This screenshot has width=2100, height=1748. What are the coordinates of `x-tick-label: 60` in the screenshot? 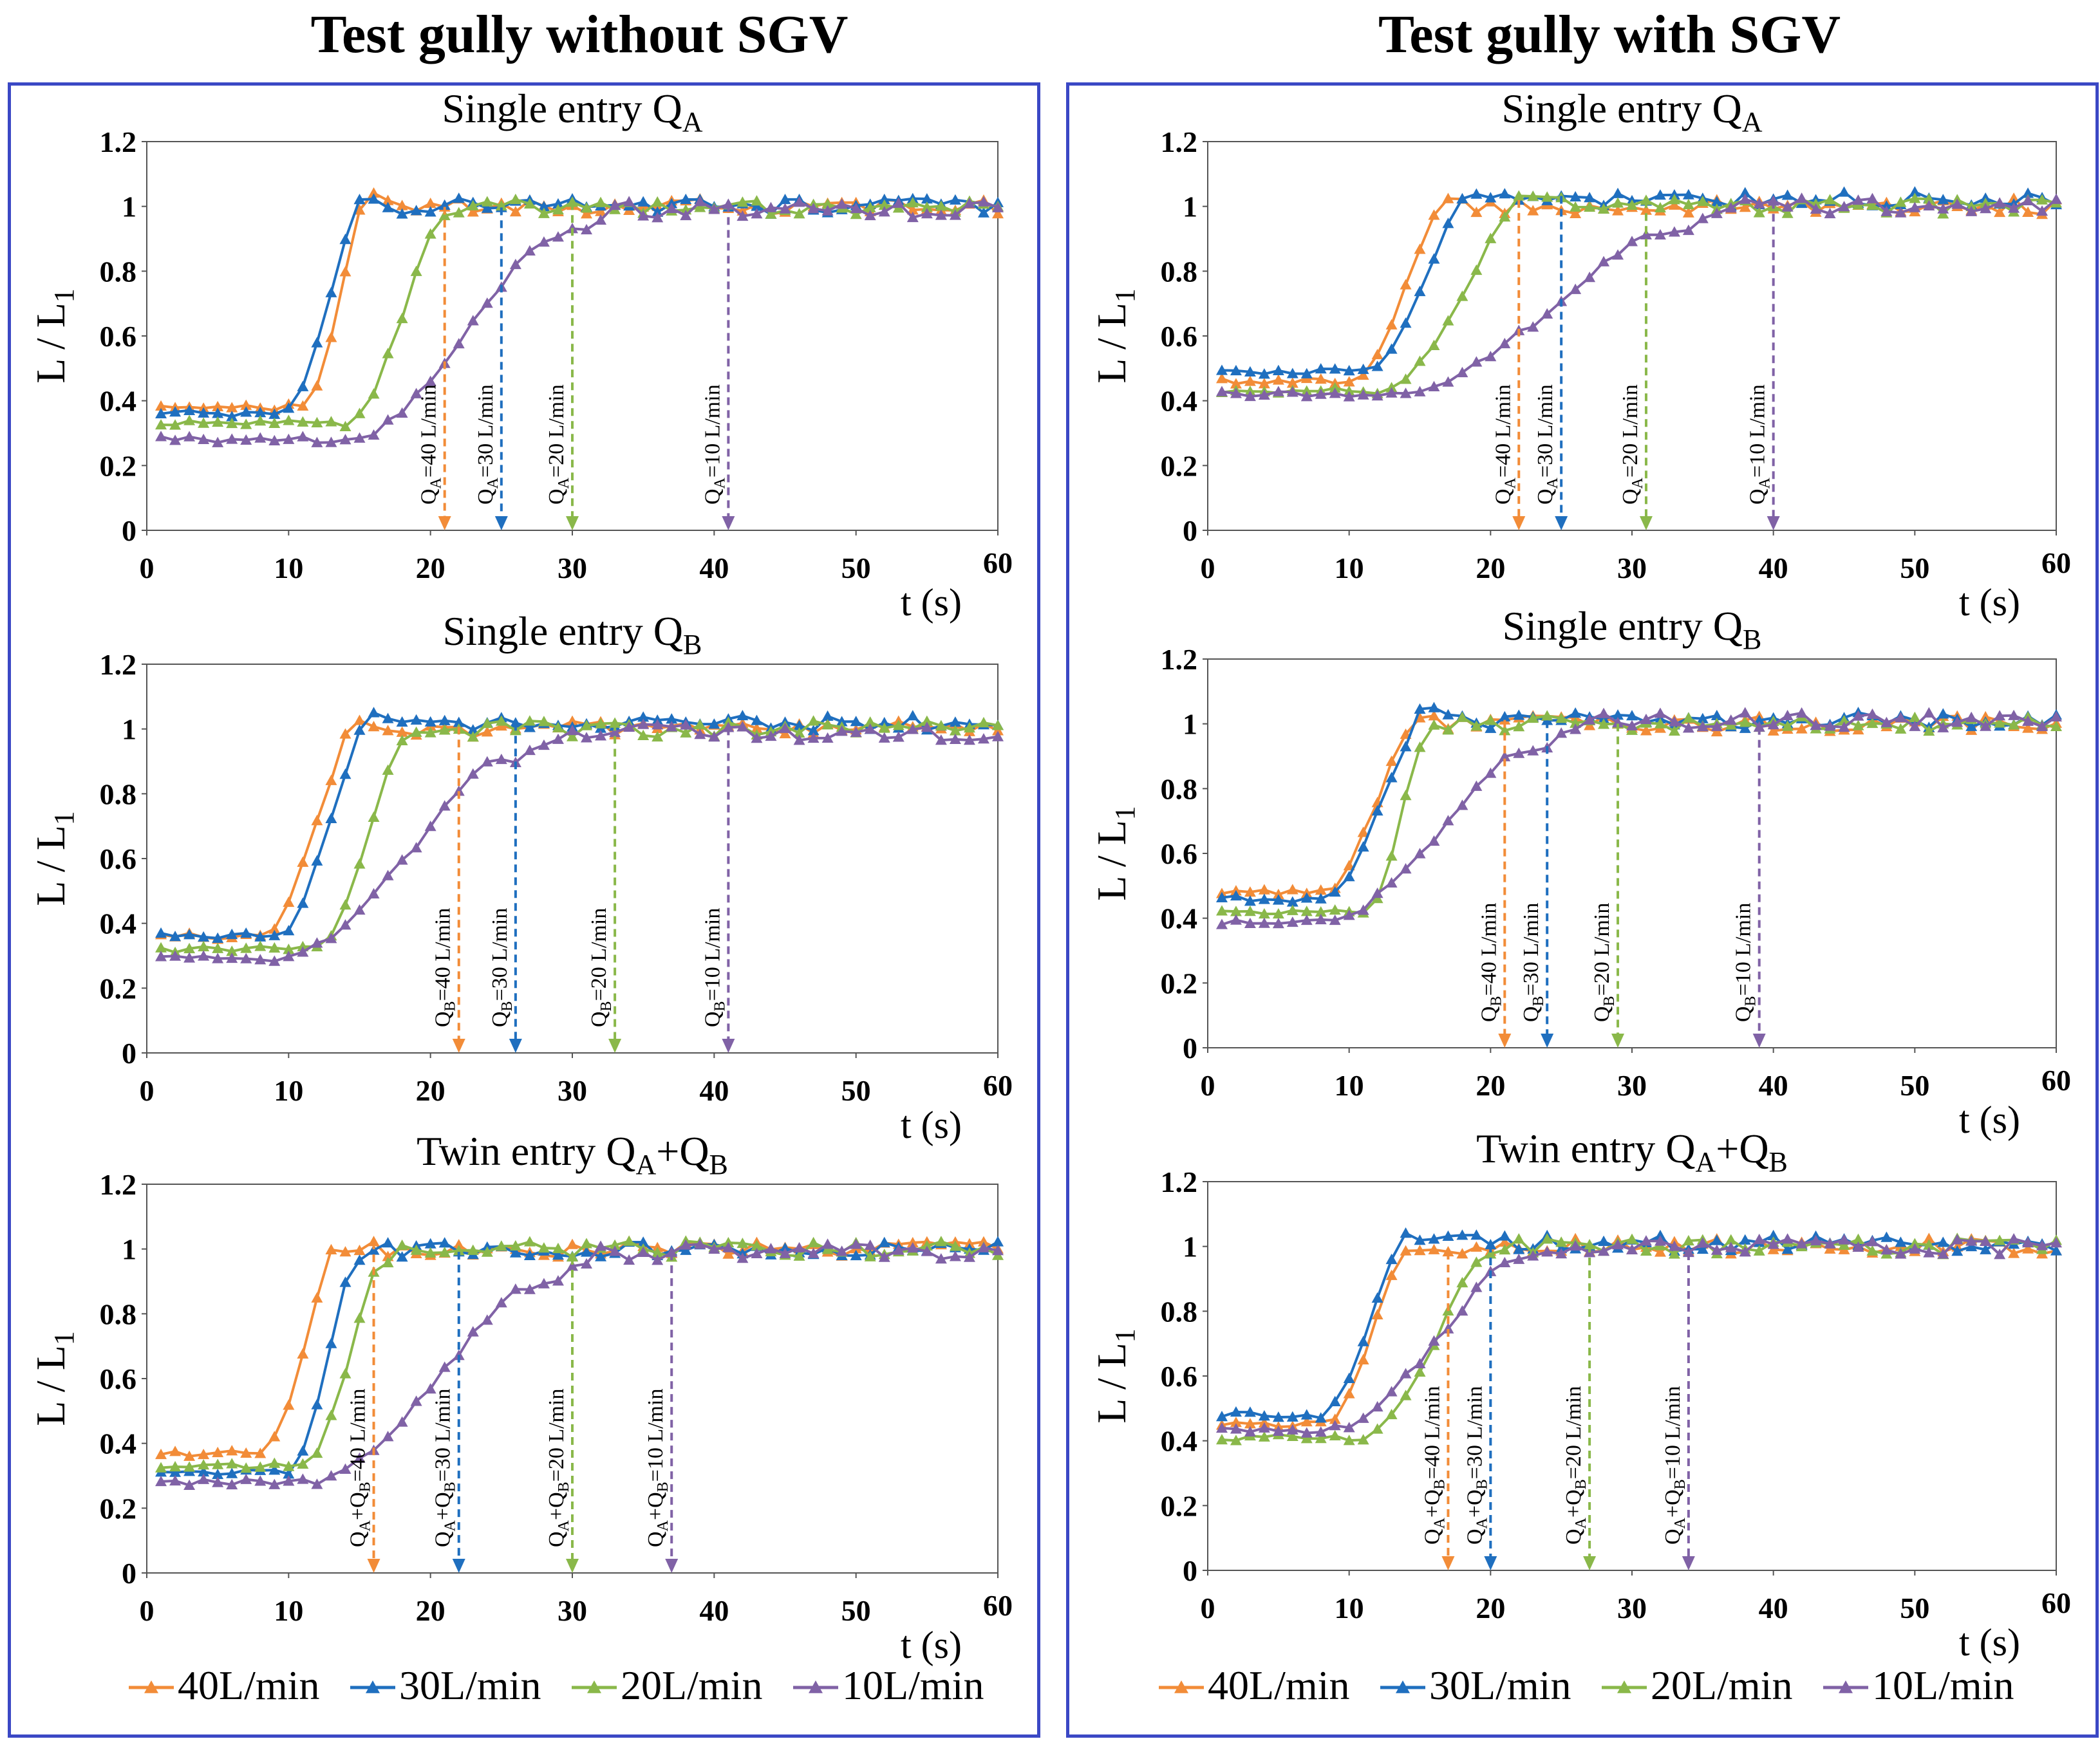 It's located at (998, 563).